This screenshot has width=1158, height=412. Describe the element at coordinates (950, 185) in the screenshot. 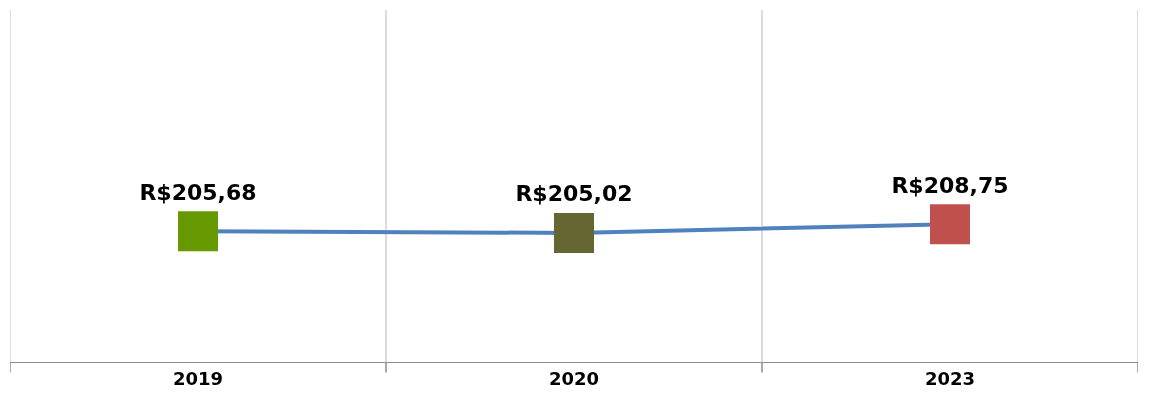

I see `data-label: R$208,75` at that location.